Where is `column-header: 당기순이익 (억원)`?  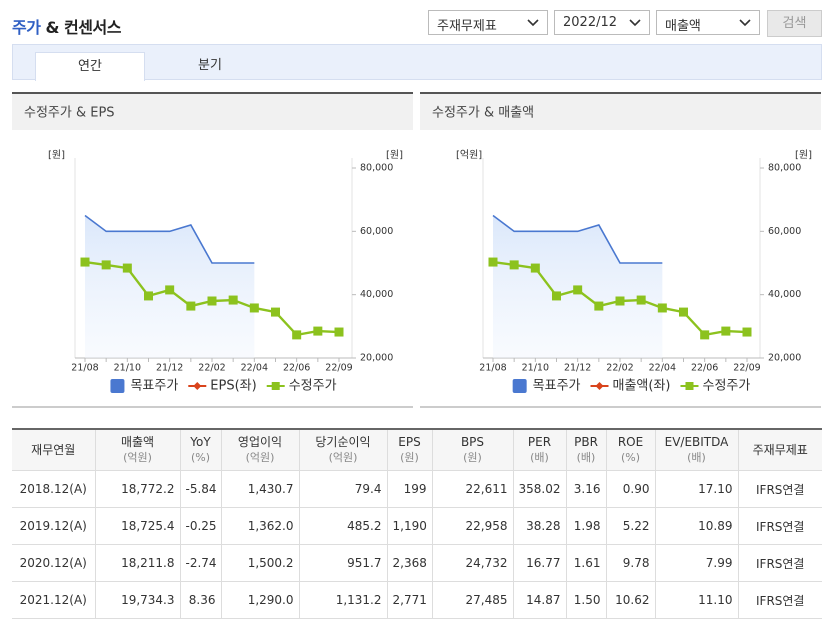
column-header: 당기순이익 (억원) is located at coordinates (343, 449).